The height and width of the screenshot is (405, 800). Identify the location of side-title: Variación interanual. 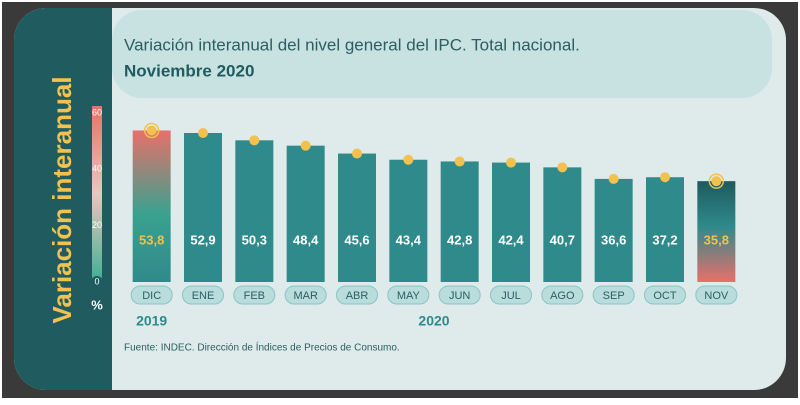
(62, 199).